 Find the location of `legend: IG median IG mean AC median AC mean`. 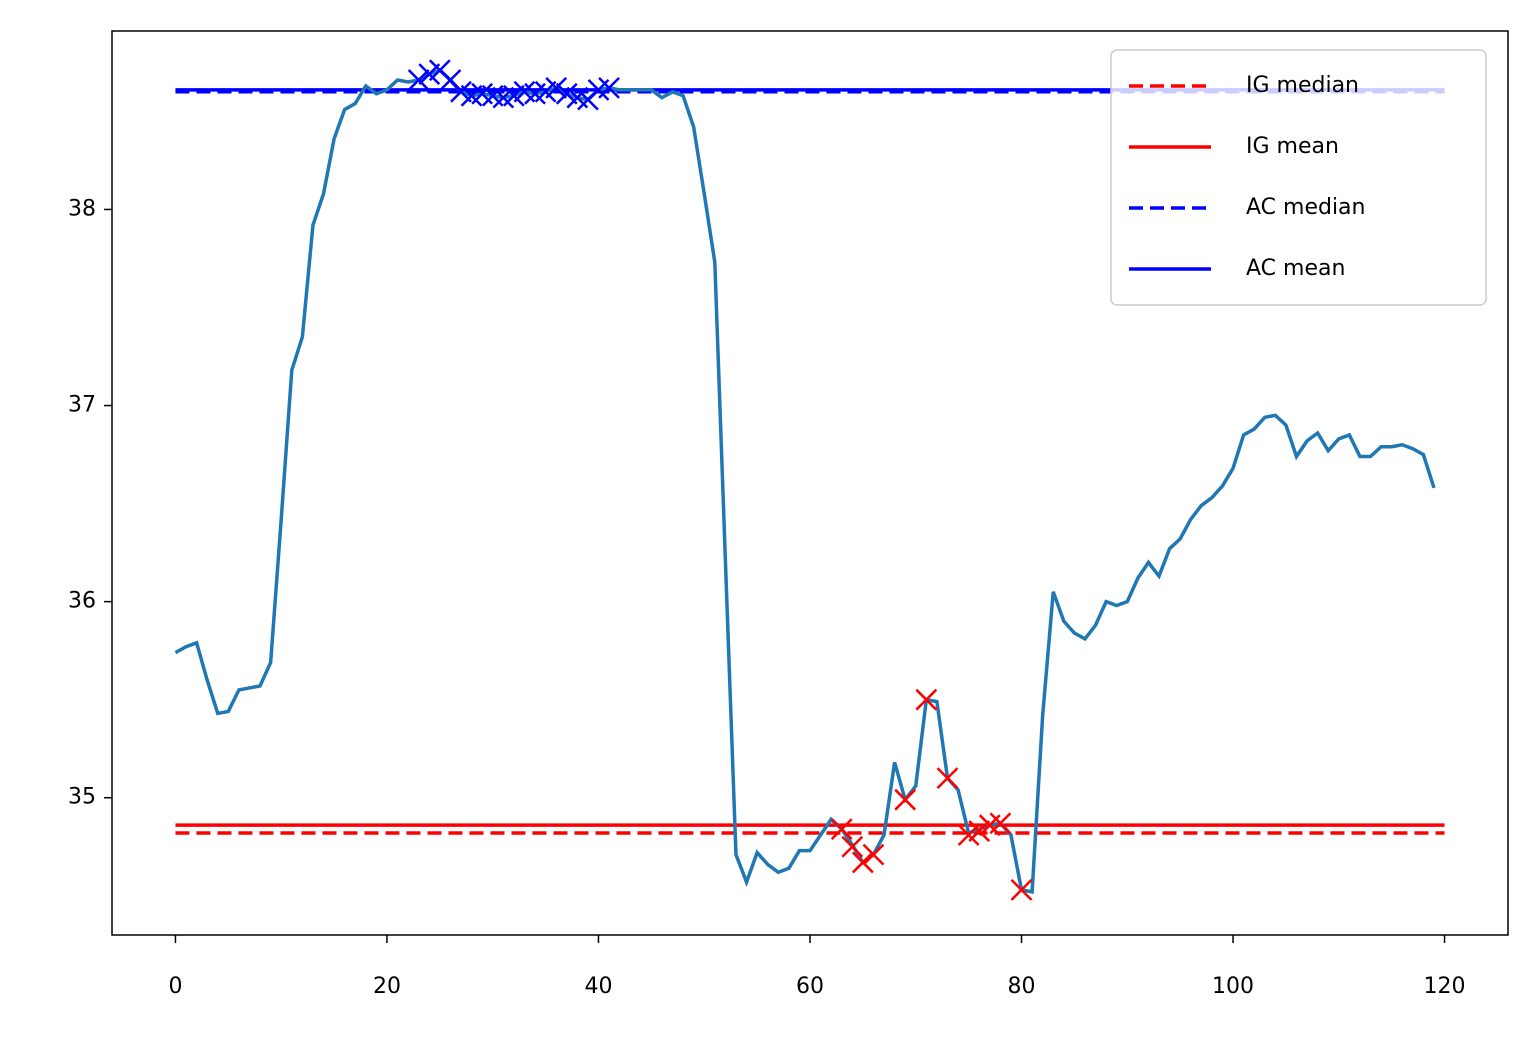

legend: IG median IG mean AC median AC mean is located at coordinates (1298, 177).